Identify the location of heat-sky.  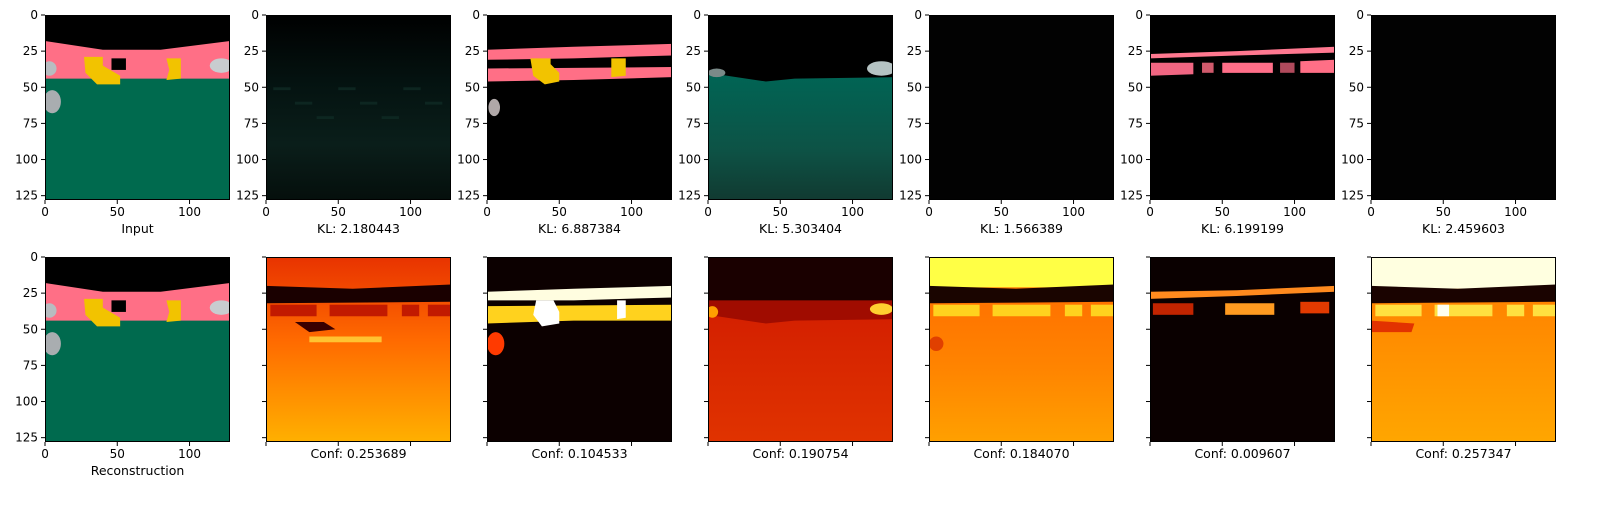
(1021, 272).